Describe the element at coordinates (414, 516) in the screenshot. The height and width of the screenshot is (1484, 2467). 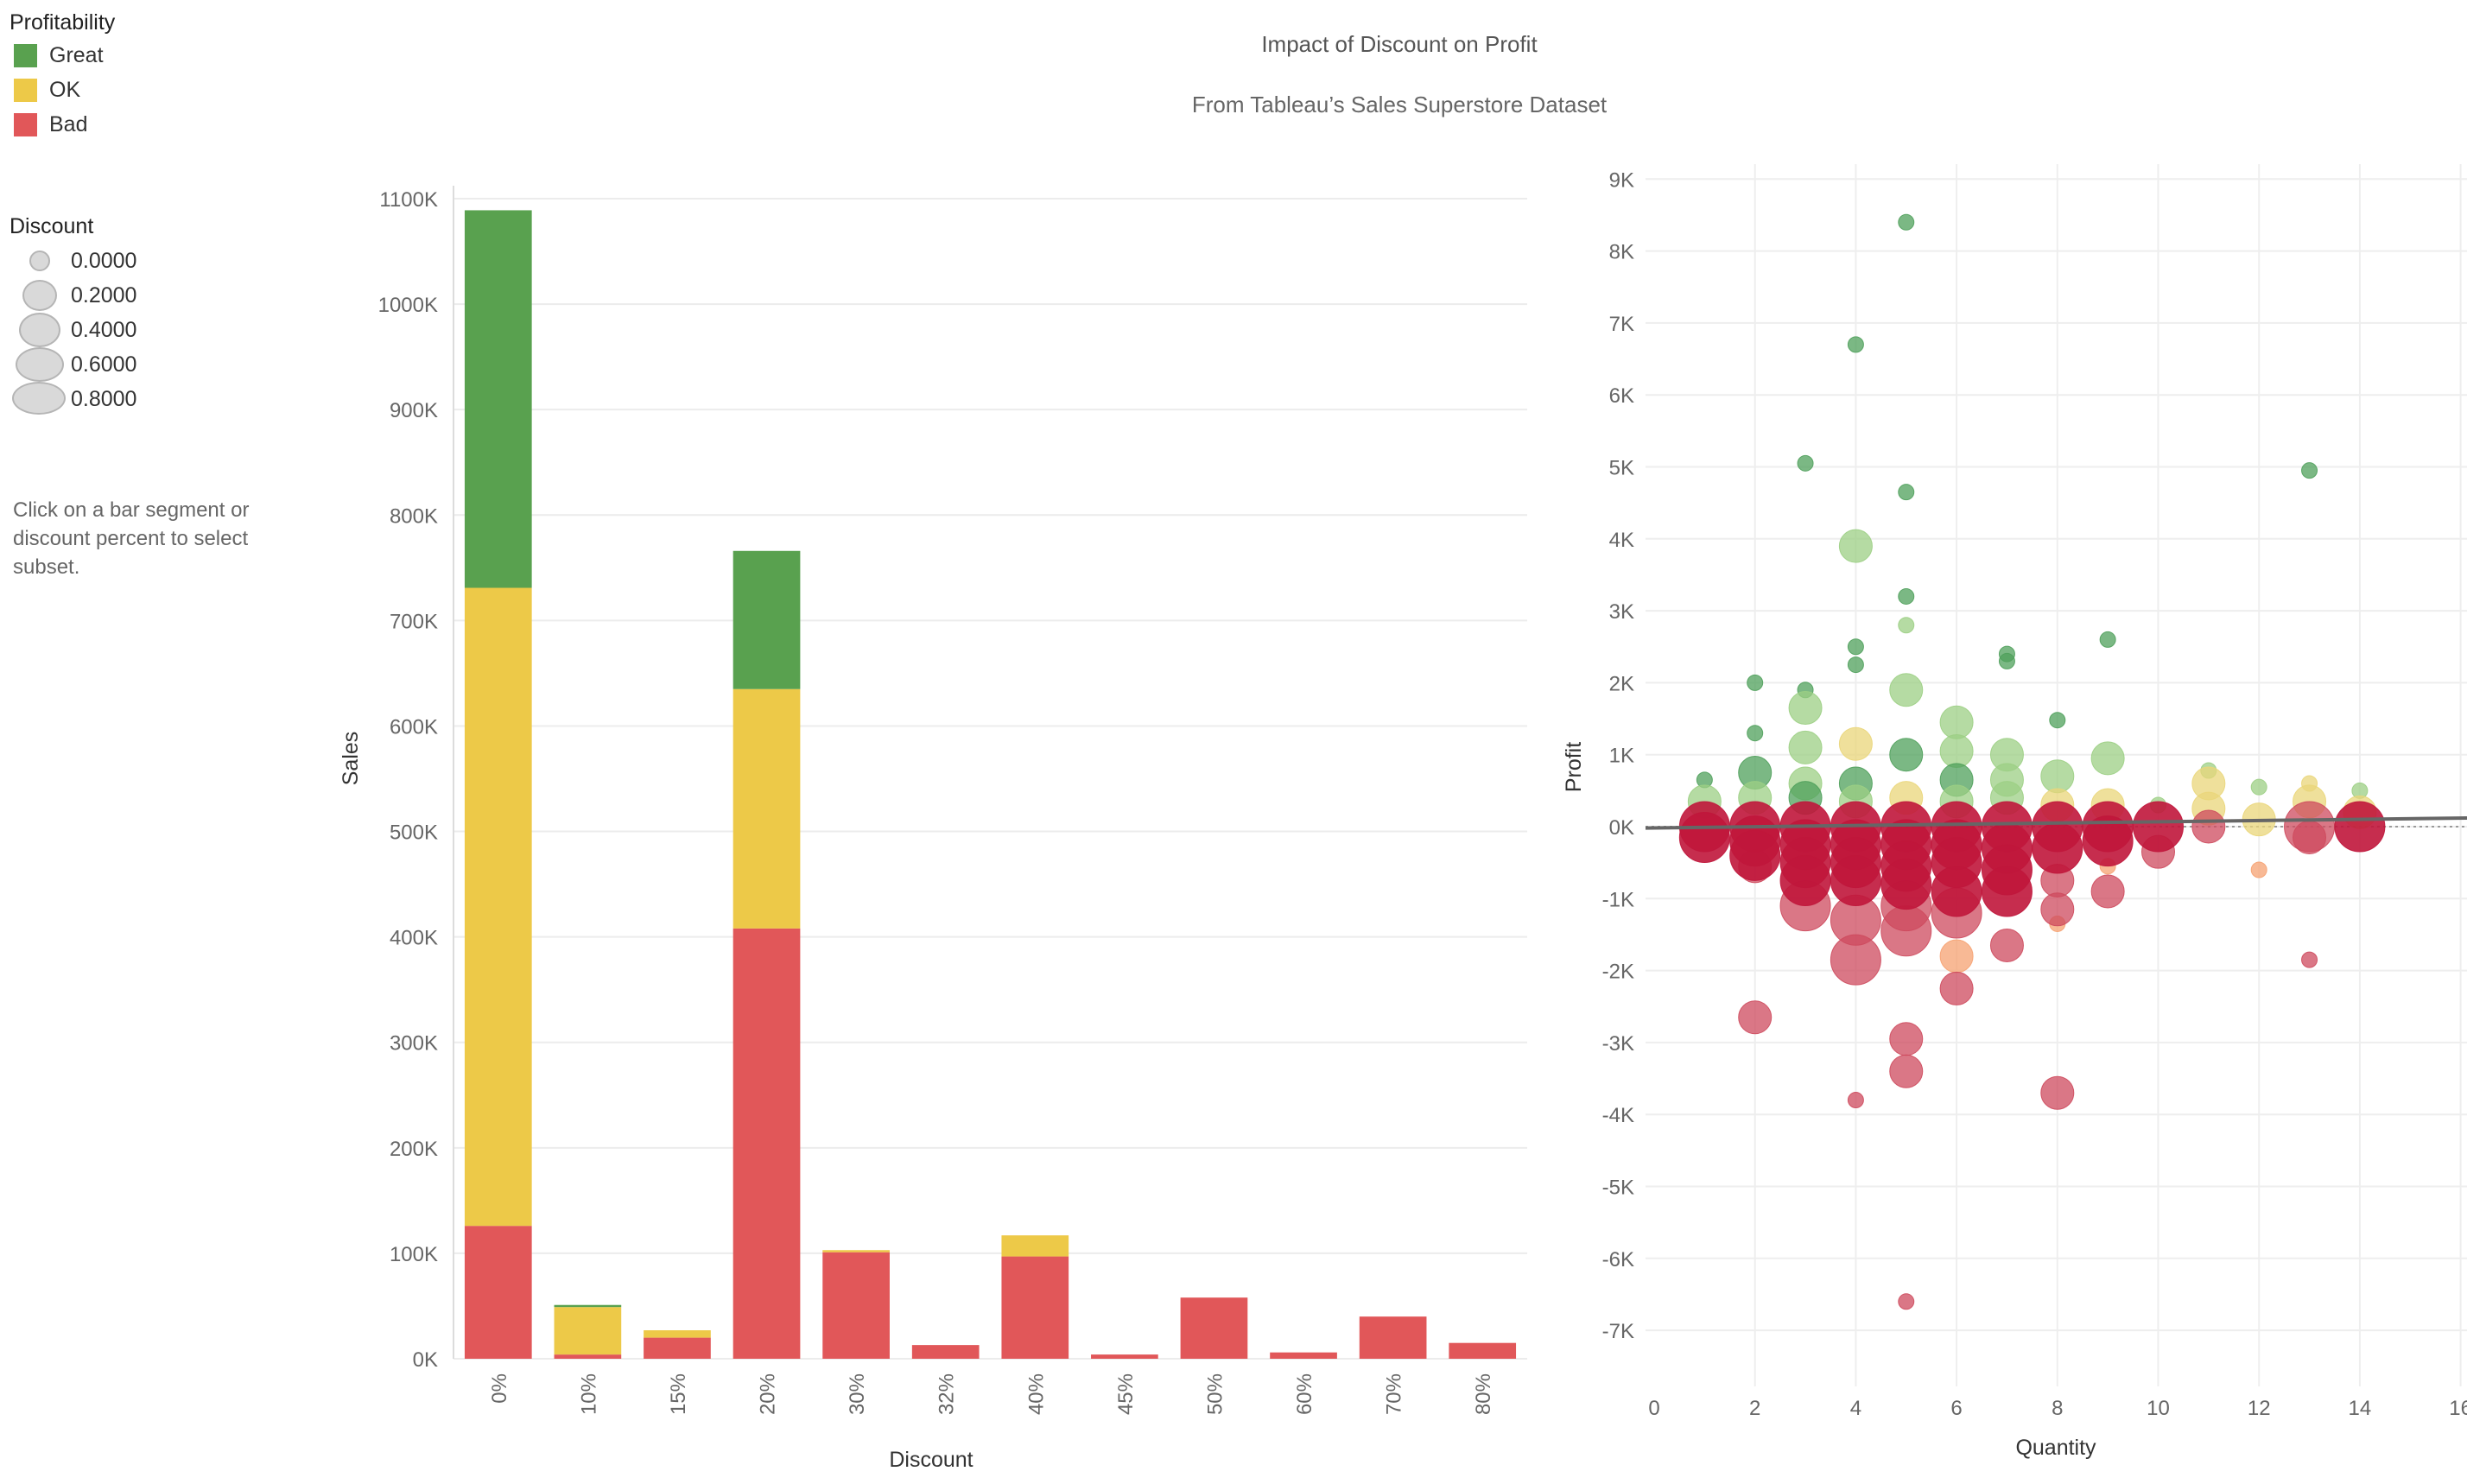
I see `y-tick-label: 800K` at that location.